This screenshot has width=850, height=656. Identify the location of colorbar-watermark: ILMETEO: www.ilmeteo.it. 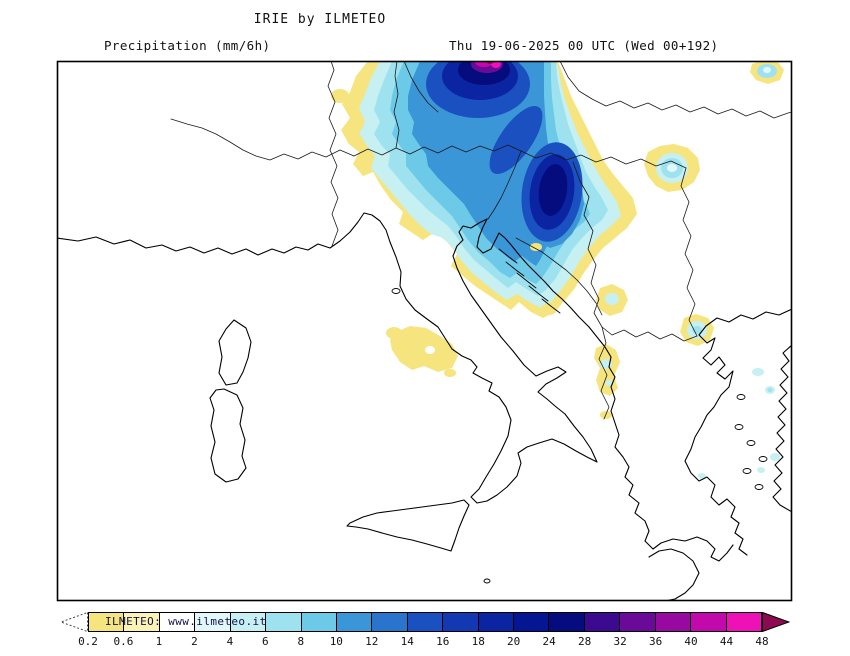
(186, 621).